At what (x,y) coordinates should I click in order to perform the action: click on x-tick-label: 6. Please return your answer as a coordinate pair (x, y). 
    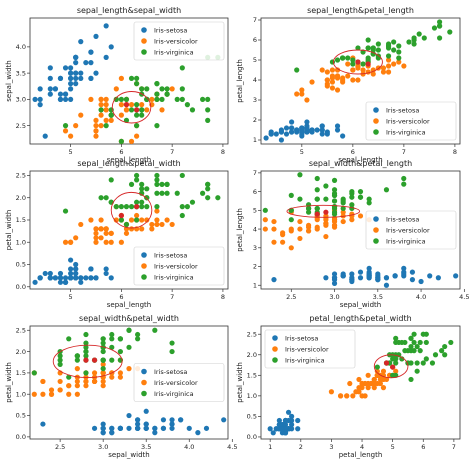
    Looking at the image, I should click on (353, 152).